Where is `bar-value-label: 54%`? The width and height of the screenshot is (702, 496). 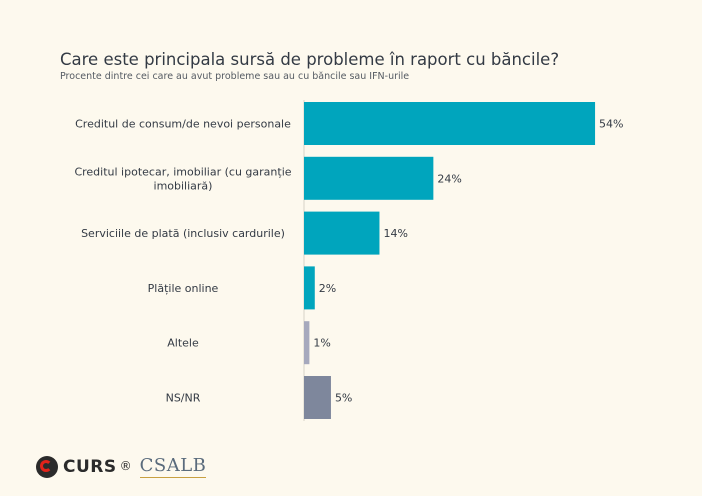 bar-value-label: 54% is located at coordinates (611, 124).